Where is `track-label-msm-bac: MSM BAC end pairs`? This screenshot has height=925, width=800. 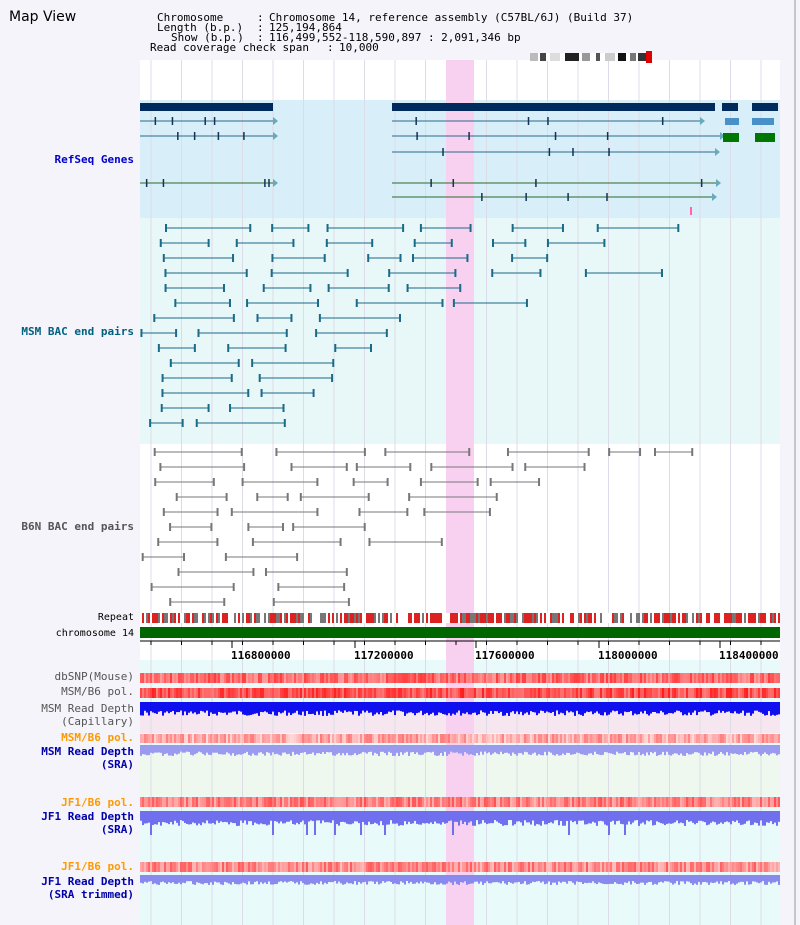 track-label-msm-bac: MSM BAC end pairs is located at coordinates (77, 331).